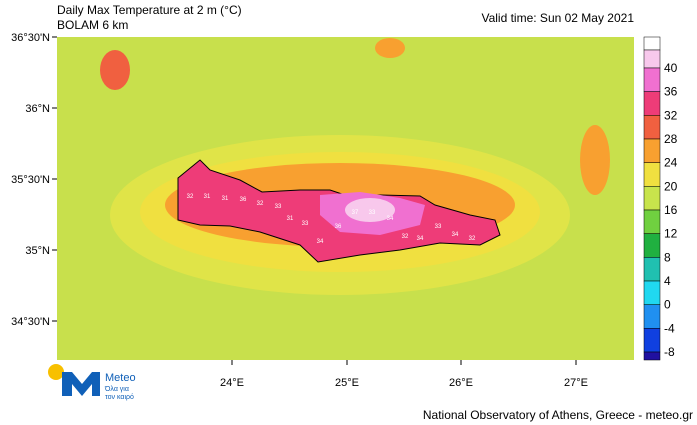 This screenshot has height=425, width=697. Describe the element at coordinates (671, 210) in the screenshot. I see `colorbar-label: 16` at that location.